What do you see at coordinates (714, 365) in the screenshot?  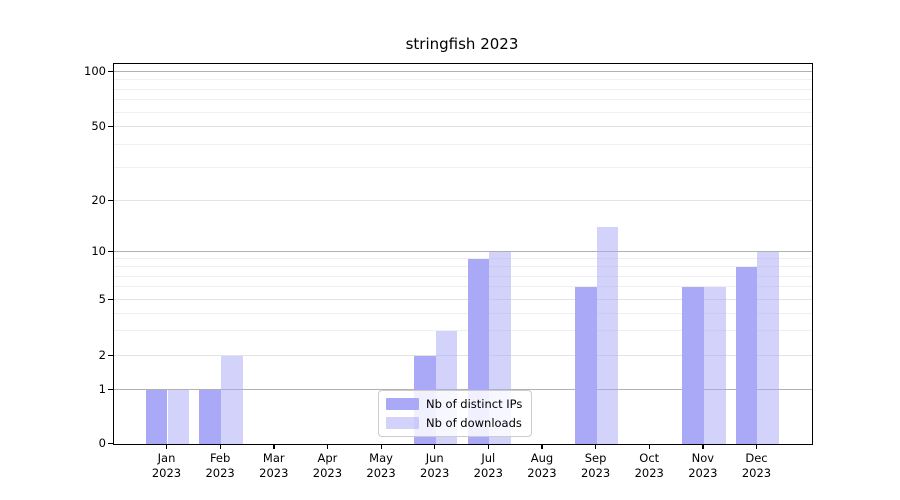 I see `bar-downloads-nov` at bounding box center [714, 365].